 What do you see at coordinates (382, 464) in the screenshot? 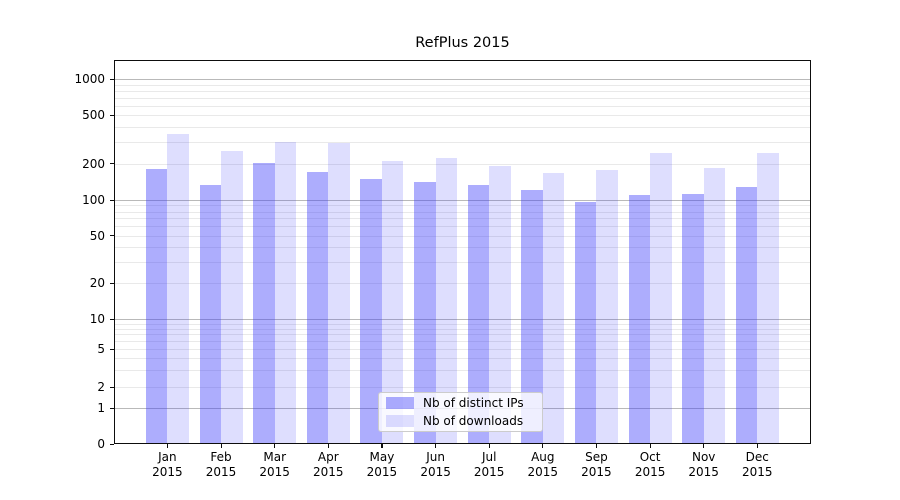
I see `x-tick-label: May 2015` at bounding box center [382, 464].